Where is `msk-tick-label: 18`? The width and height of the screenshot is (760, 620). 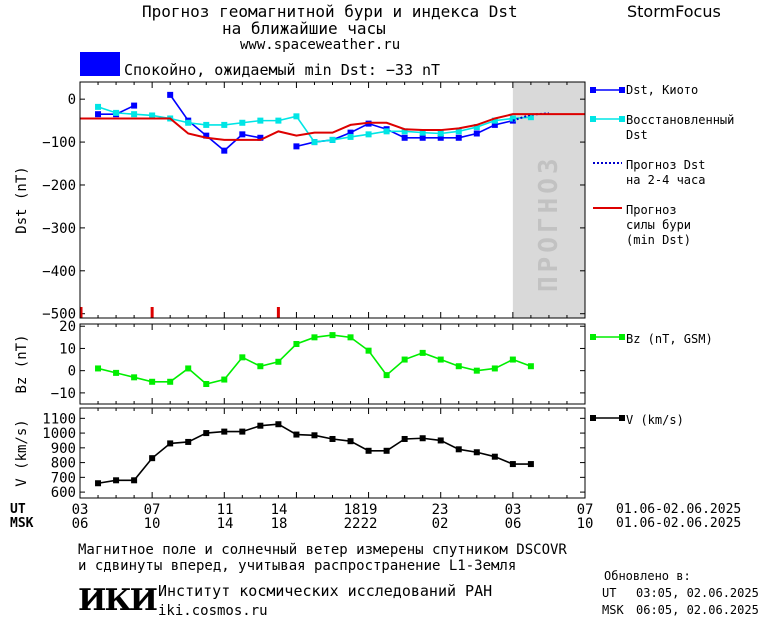 msk-tick-label: 18 is located at coordinates (279, 524).